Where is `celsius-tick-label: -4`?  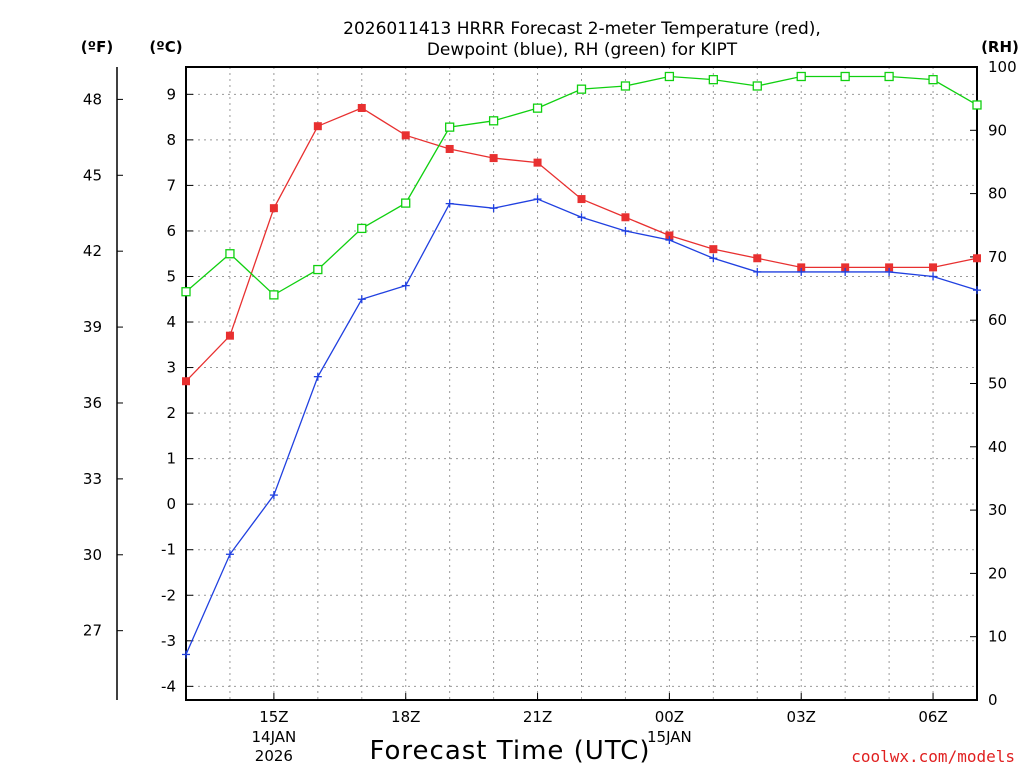
celsius-tick-label: -4 is located at coordinates (168, 686).